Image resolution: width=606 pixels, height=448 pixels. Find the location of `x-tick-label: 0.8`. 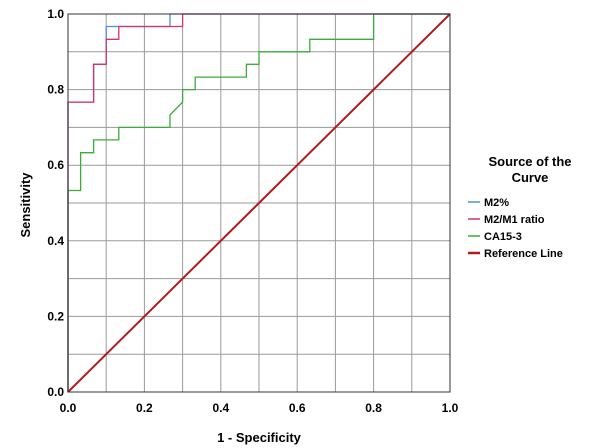

x-tick-label: 0.8 is located at coordinates (373, 408).